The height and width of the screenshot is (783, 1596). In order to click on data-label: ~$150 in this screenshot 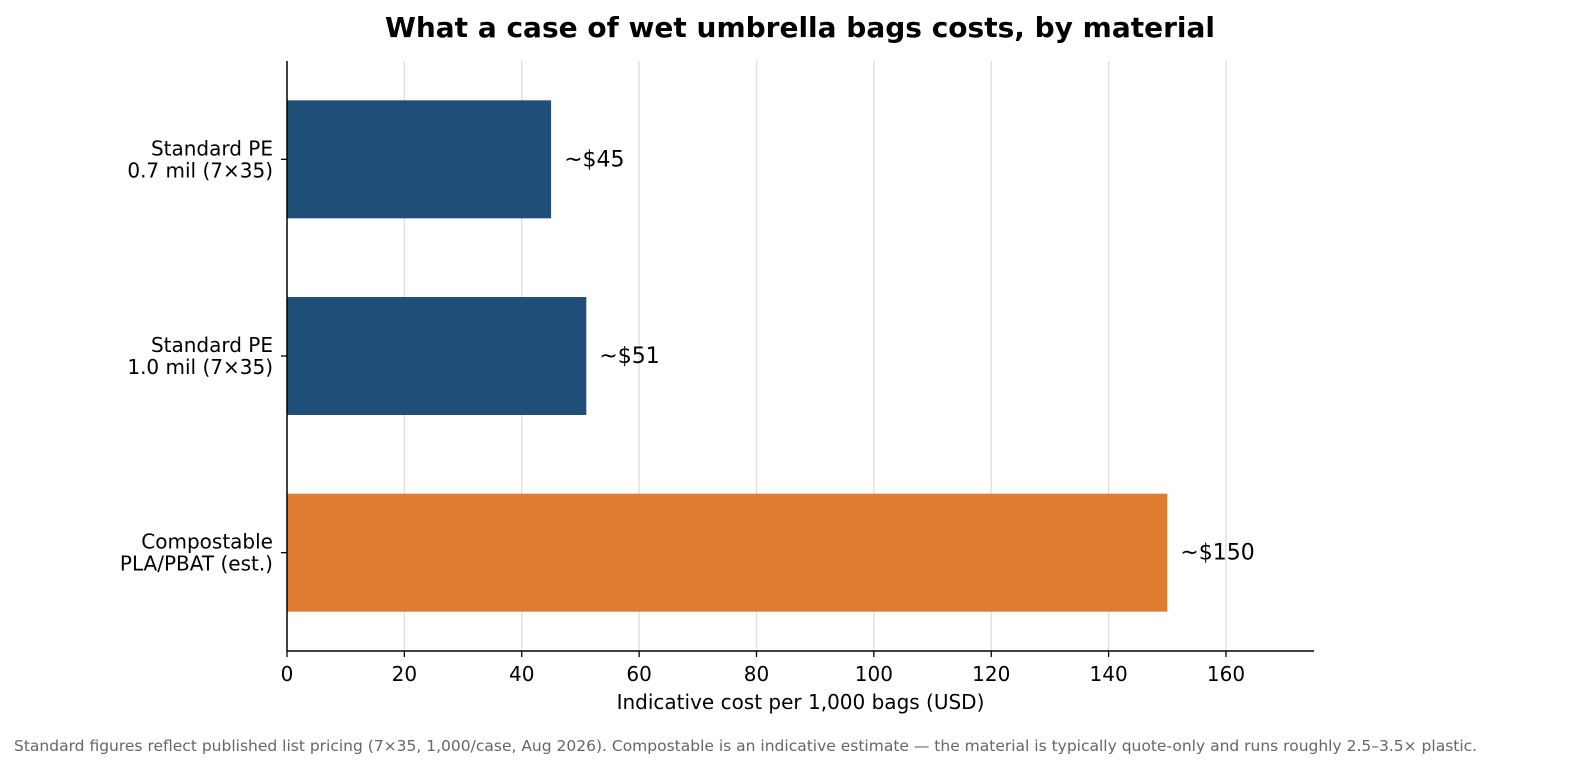, I will do `click(1217, 553)`.